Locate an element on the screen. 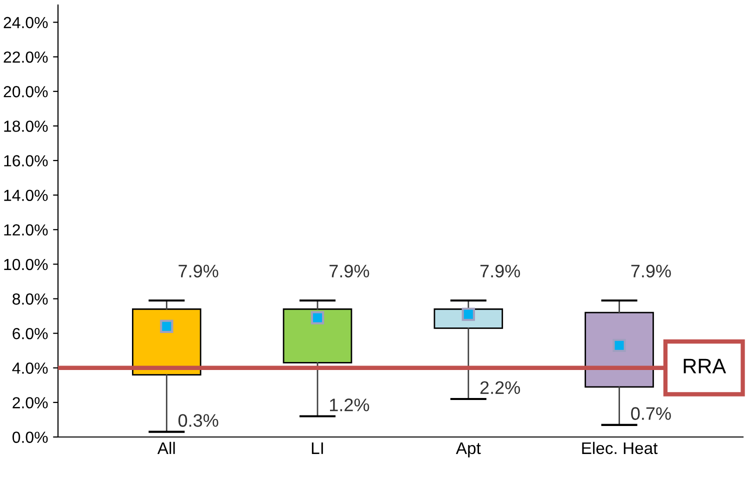 The image size is (751, 488). y-tick-label: 4.0% is located at coordinates (30, 368).